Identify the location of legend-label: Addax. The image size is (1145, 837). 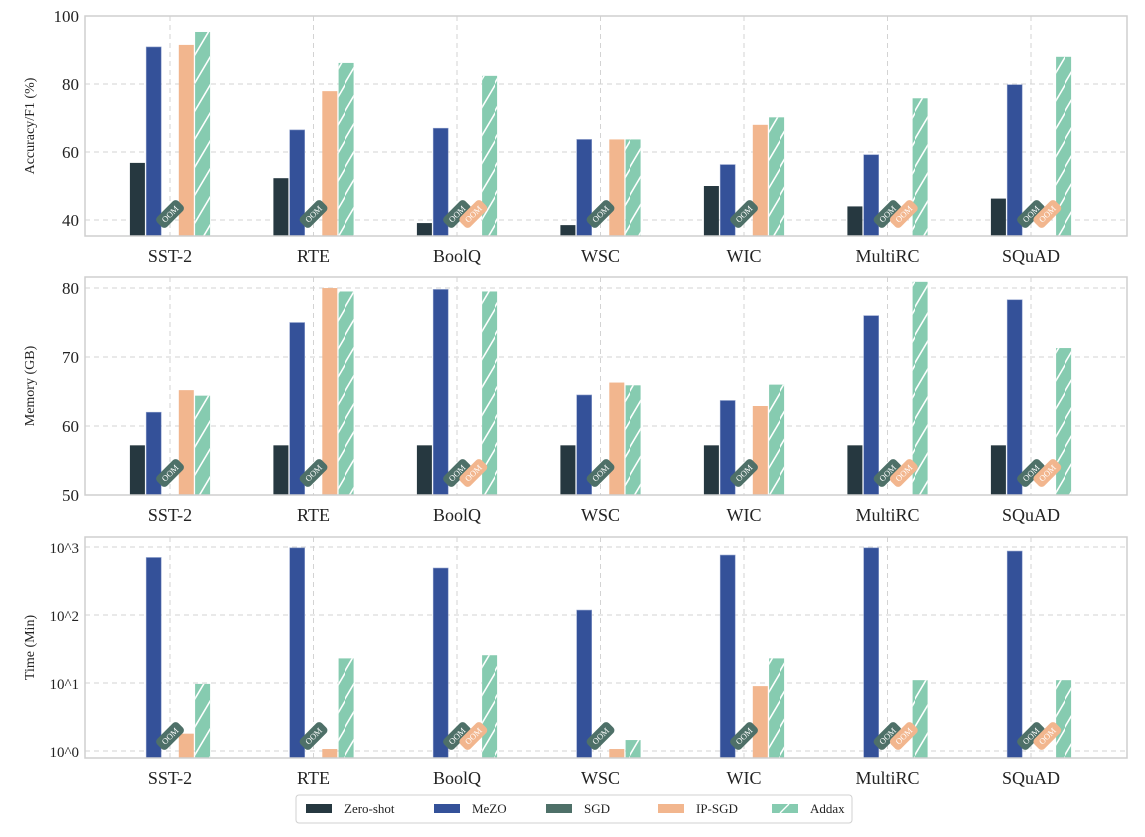
(827, 808).